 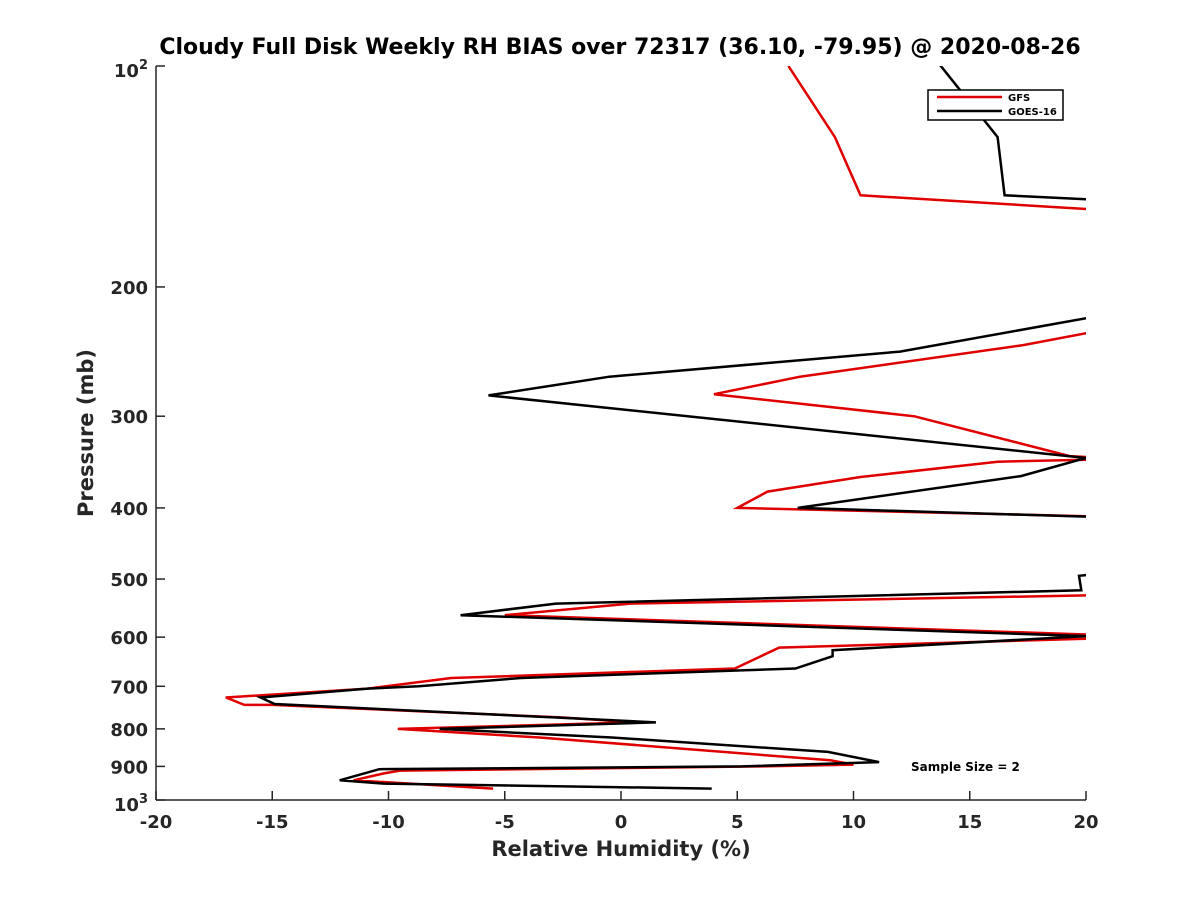 I want to click on y-tick-label-bottom: 103, so click(x=131, y=804).